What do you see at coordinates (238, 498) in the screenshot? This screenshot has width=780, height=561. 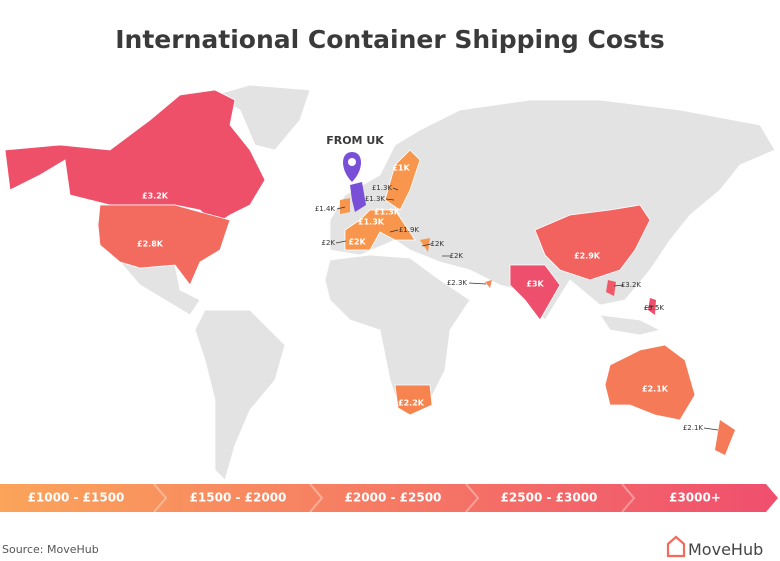 I see `legend-label: £1500 - £2000` at bounding box center [238, 498].